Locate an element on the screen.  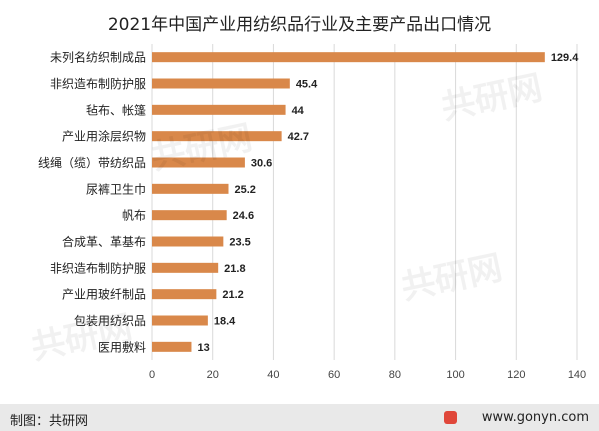
value-label: 13 is located at coordinates (203, 348).